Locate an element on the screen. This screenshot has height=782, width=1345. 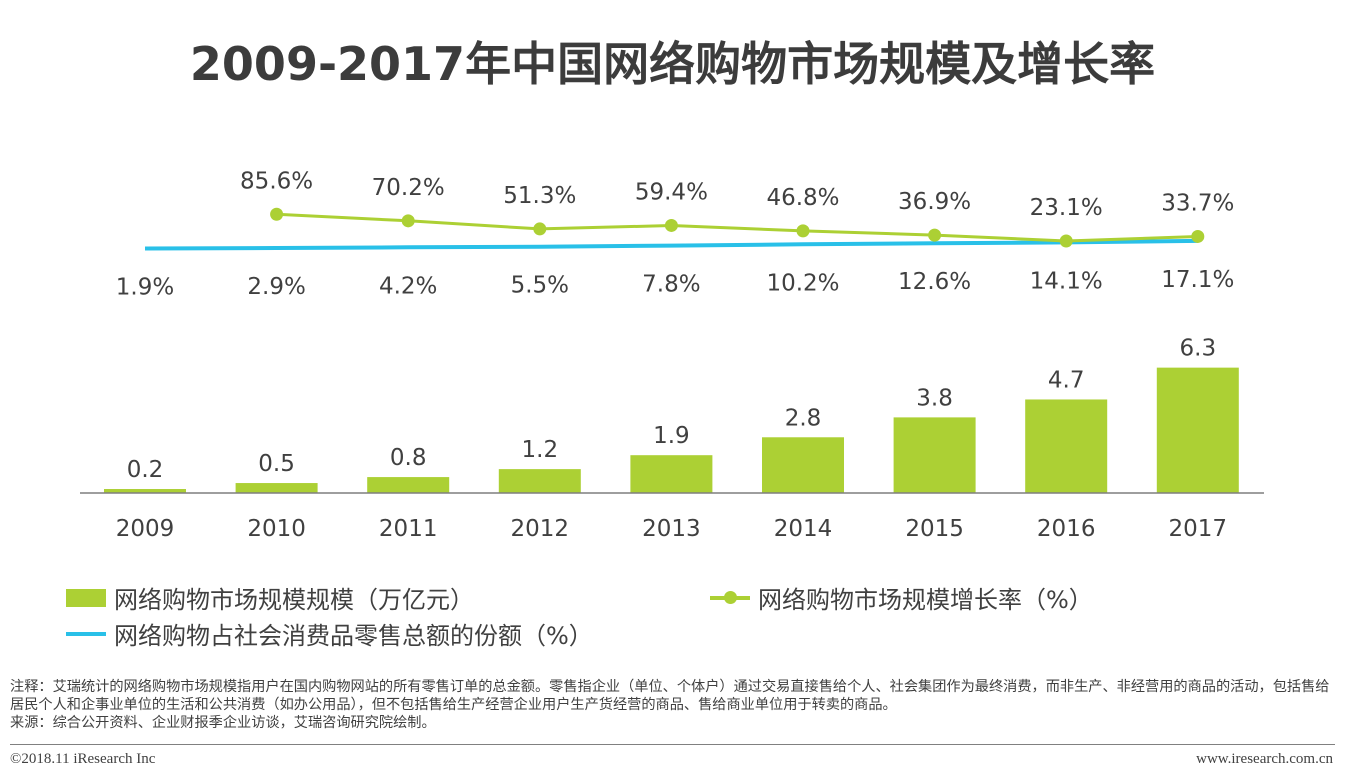
bar-label-2011: 0.8 is located at coordinates (408, 458).